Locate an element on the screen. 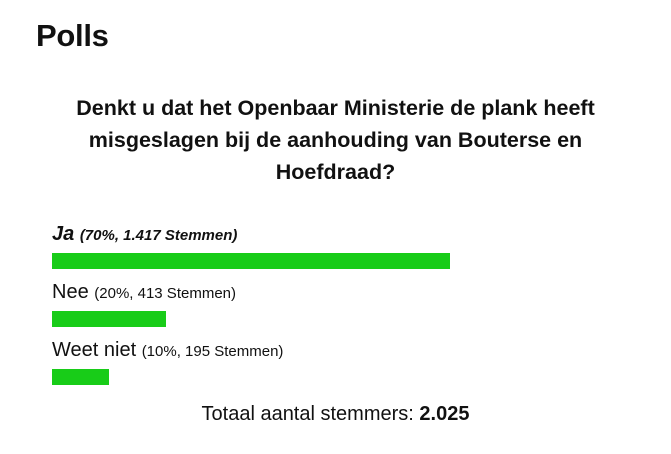  poll-total-label: Totaal aantal stemmers: is located at coordinates (307, 414).